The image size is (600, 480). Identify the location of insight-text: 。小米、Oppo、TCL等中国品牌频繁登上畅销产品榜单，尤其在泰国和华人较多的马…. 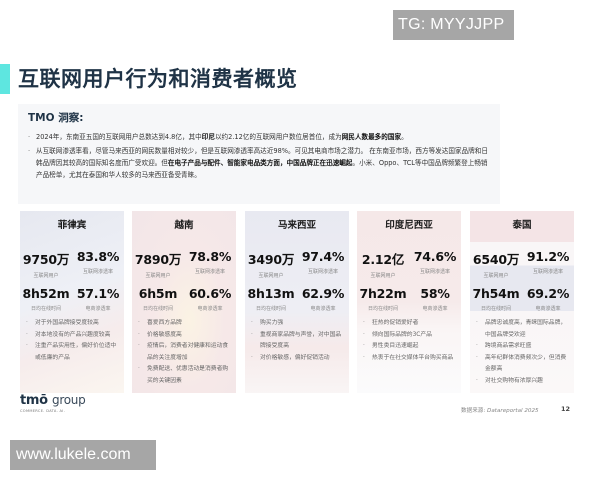
(262, 169).